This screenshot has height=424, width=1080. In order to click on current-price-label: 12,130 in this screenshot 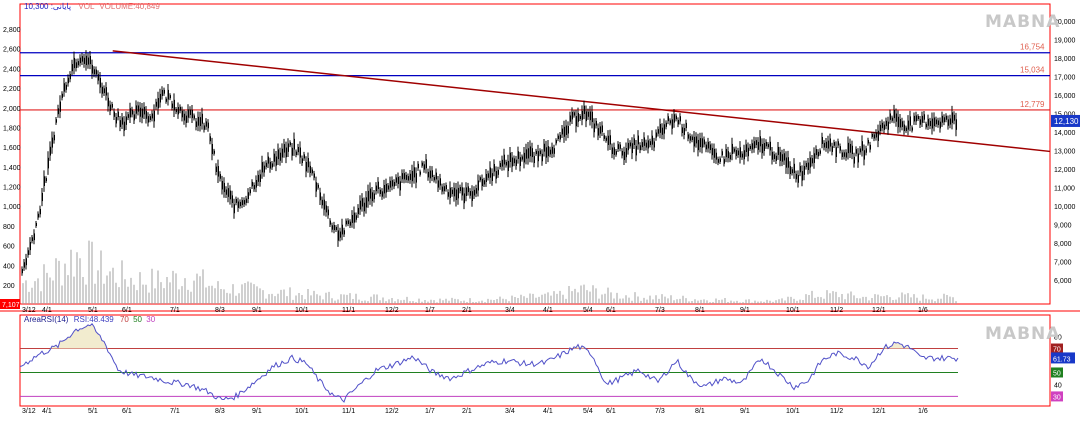, I will do `click(1066, 121)`.